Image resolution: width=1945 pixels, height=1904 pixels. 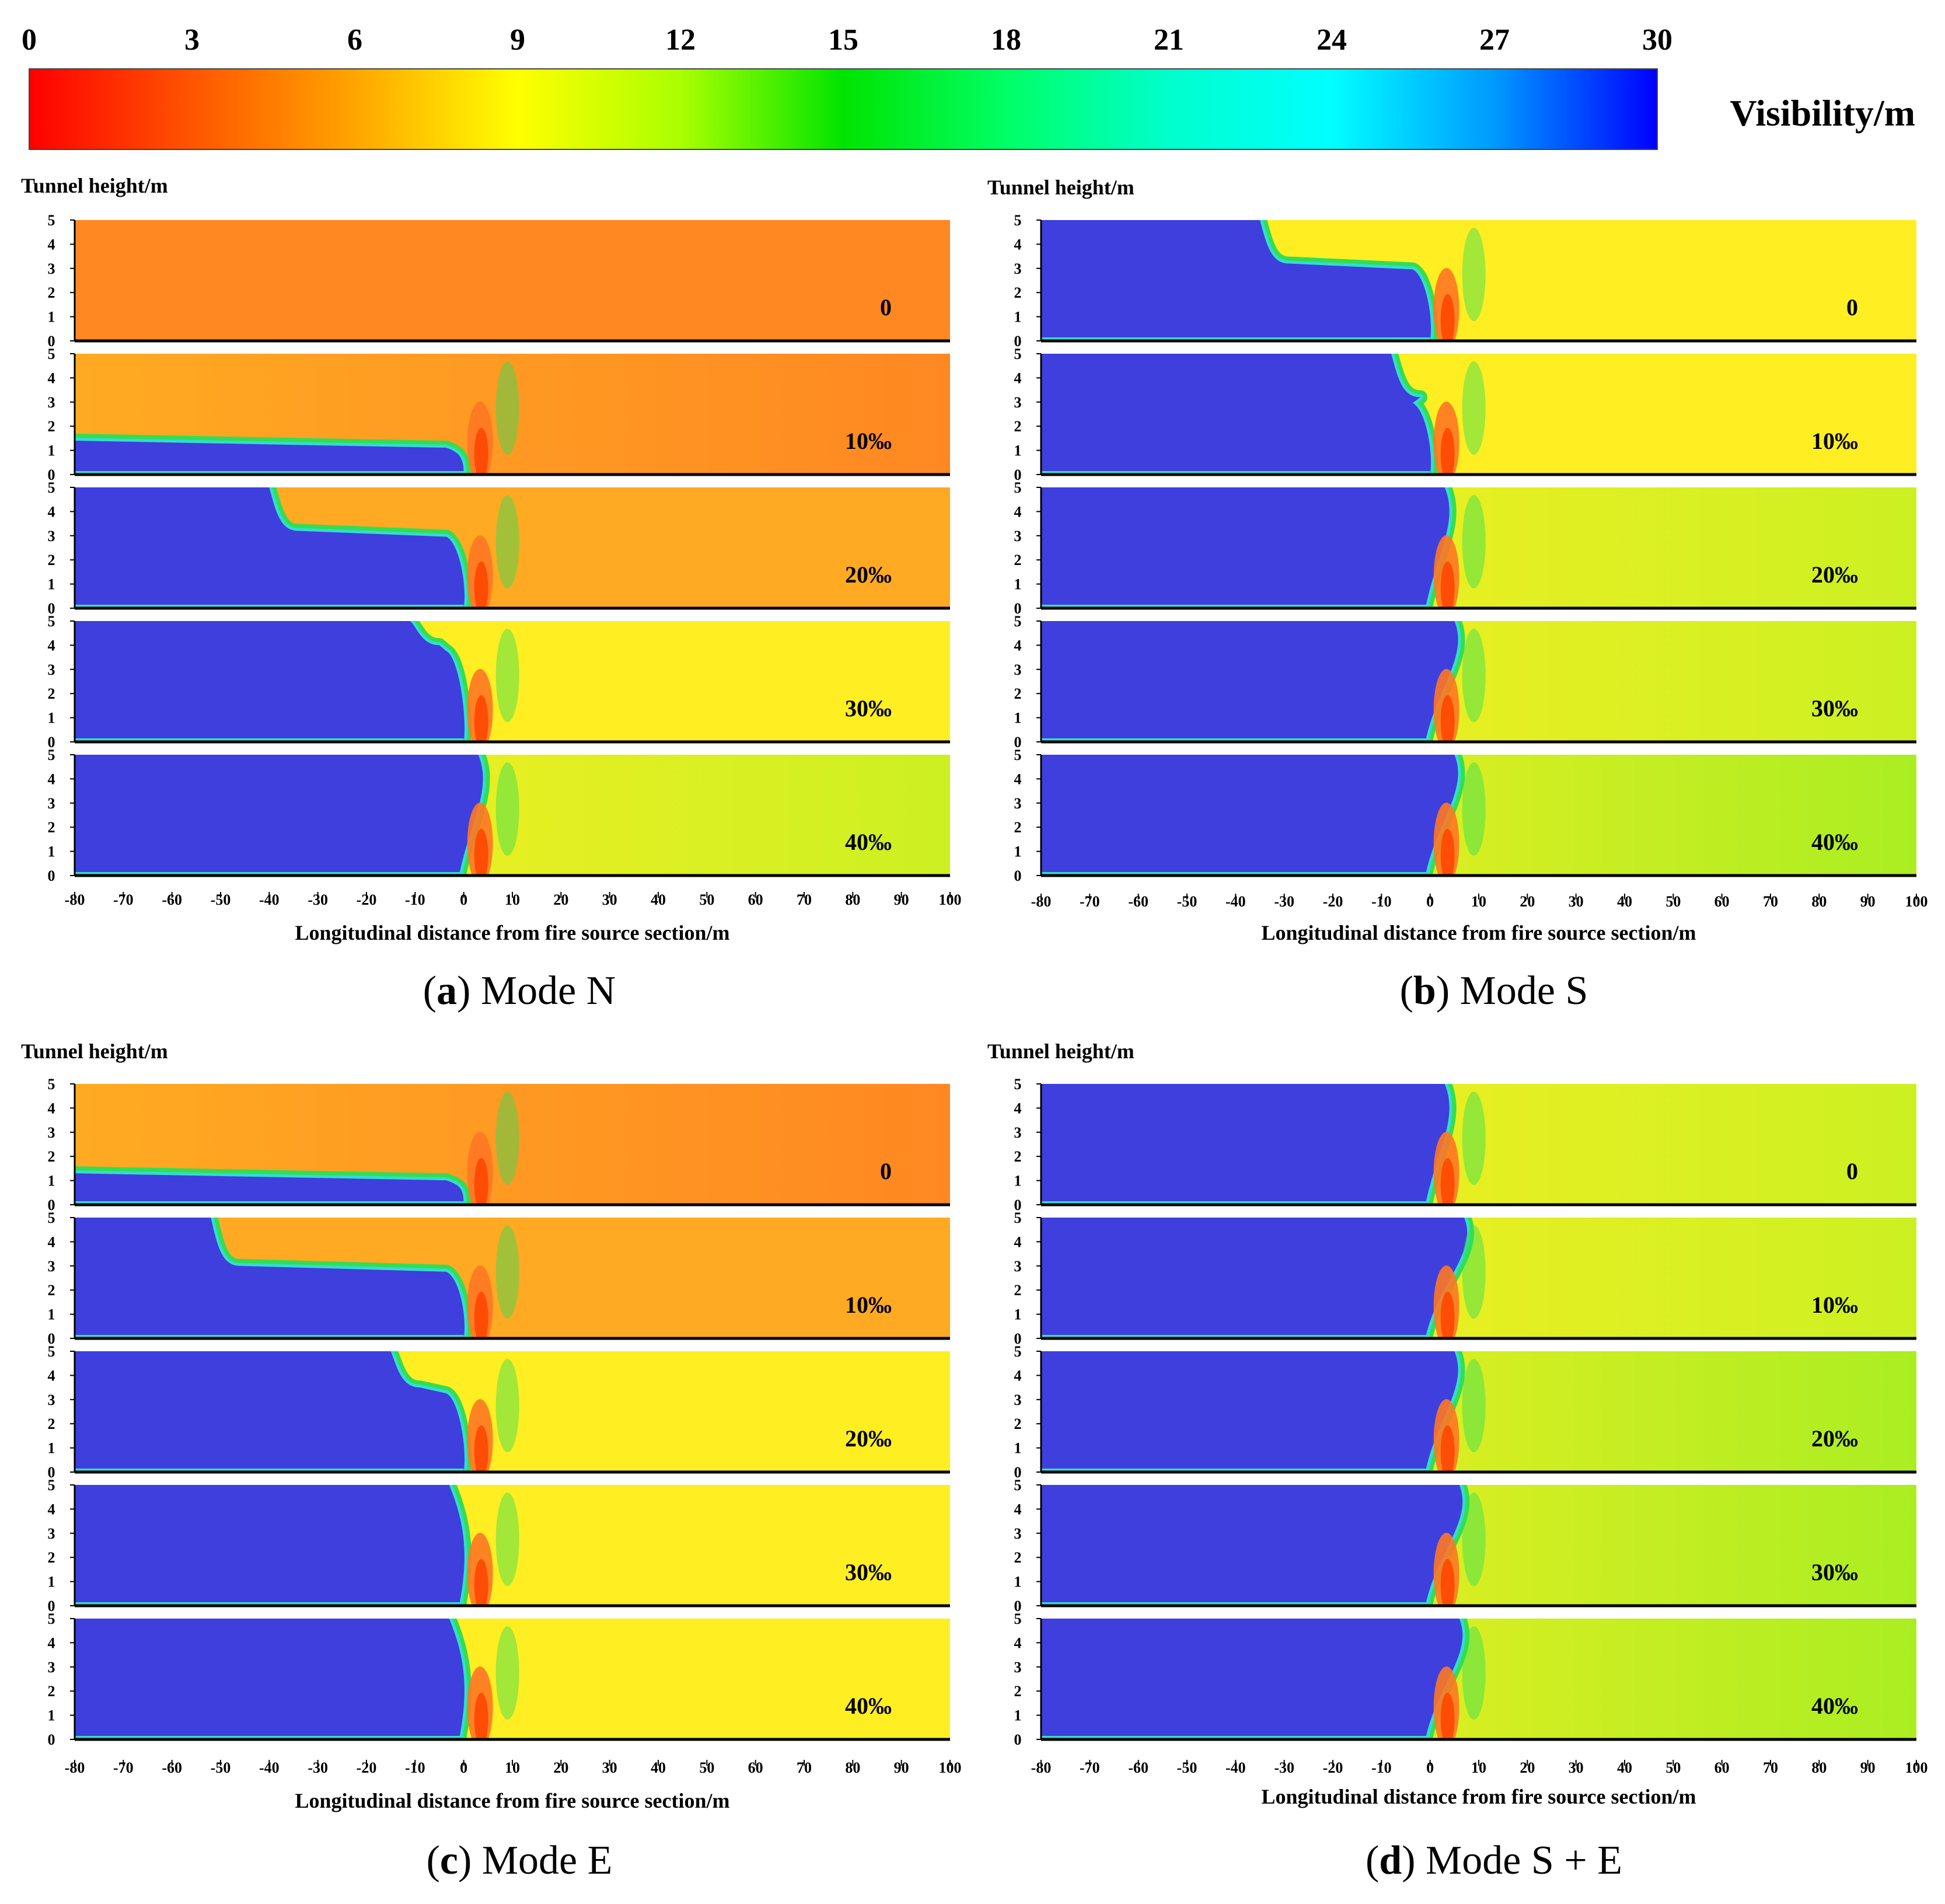 I want to click on x-tick-label: 30, so click(x=1576, y=901).